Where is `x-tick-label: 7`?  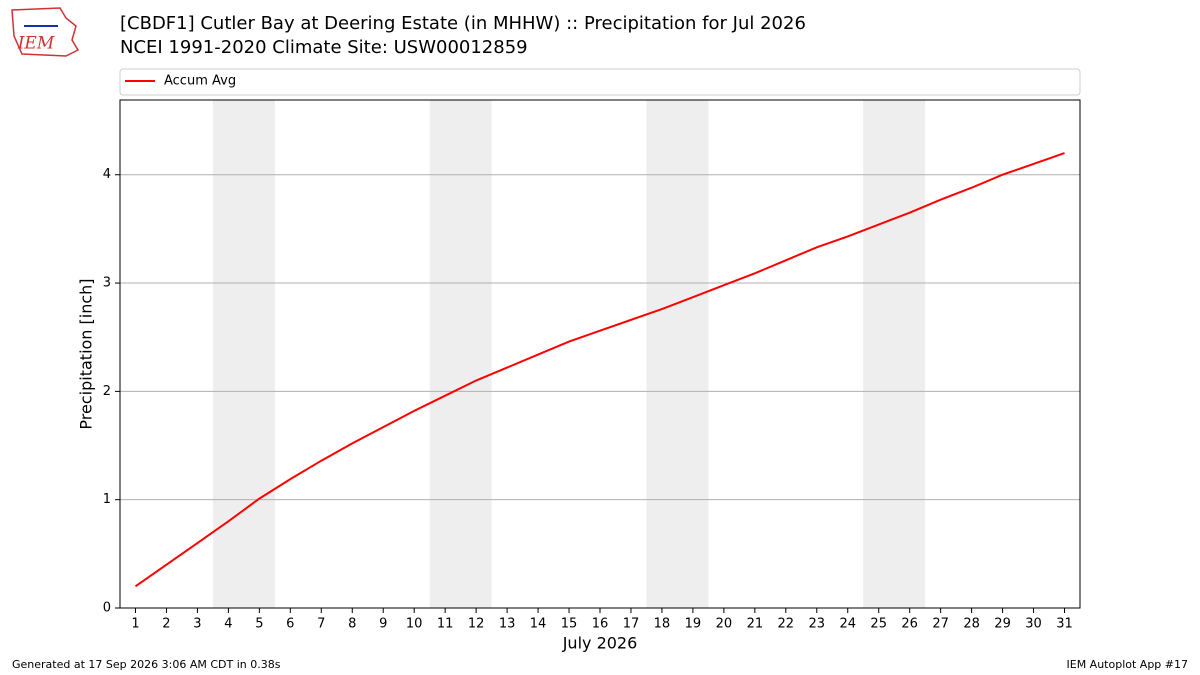
x-tick-label: 7 is located at coordinates (321, 624).